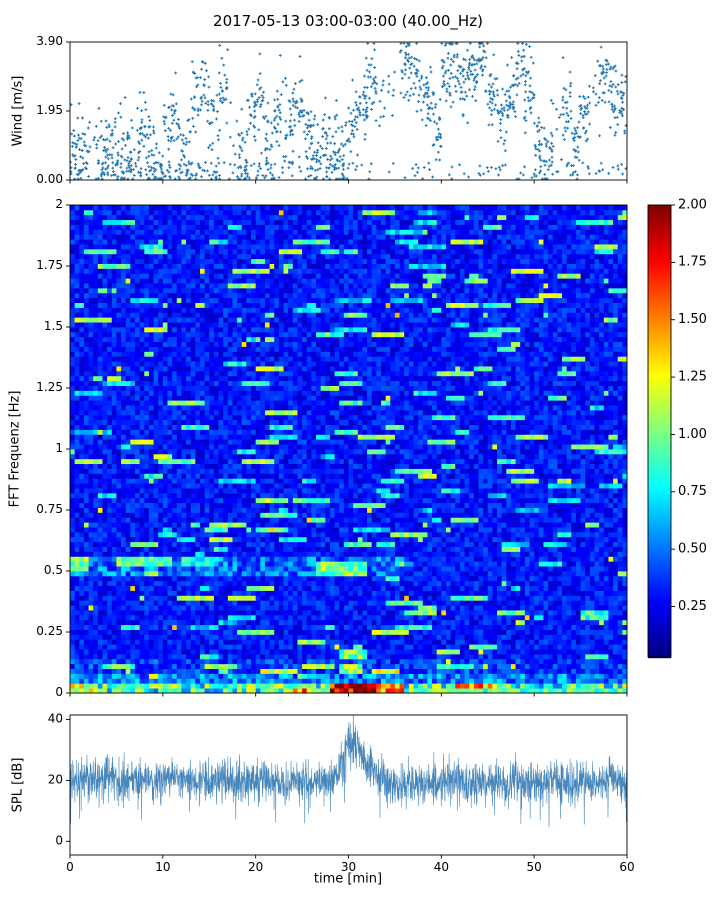 This screenshot has width=720, height=900. Describe the element at coordinates (18, 785) in the screenshot. I see `spl-ylabel: SPL [dB]` at that location.